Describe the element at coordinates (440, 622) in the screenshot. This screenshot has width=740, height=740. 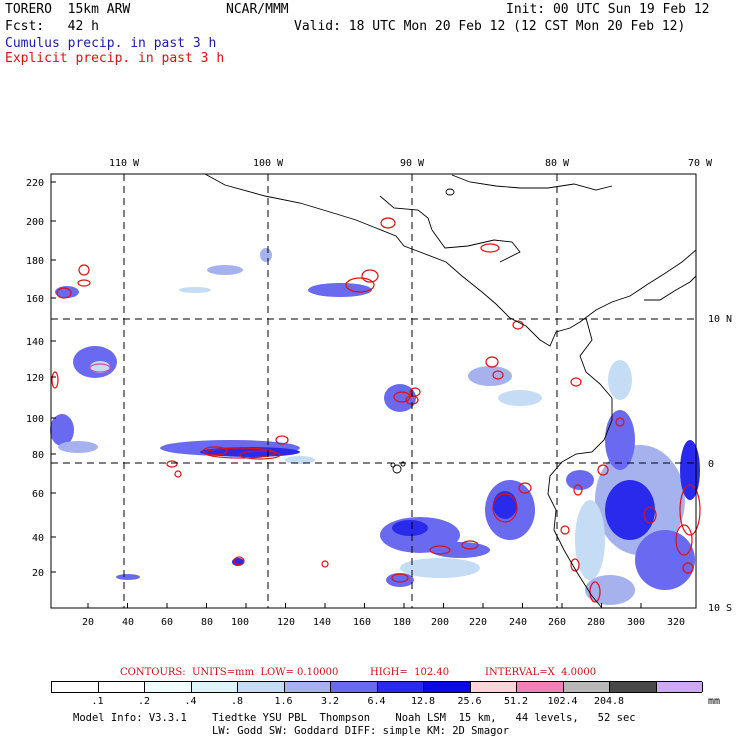
I see `x-tick-label: 200` at that location.